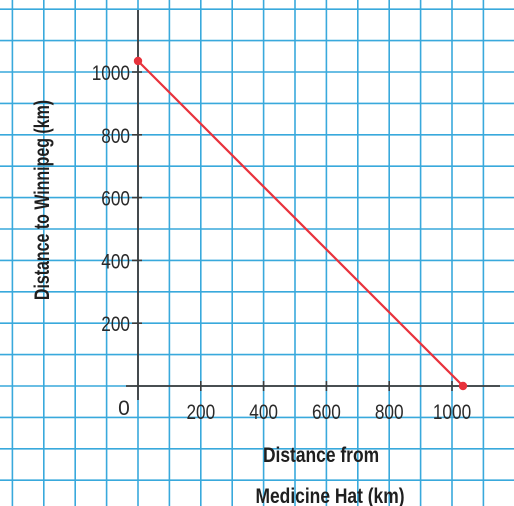  I want to click on x-tick-labels: 200 400 600 800 1000, so click(328, 413).